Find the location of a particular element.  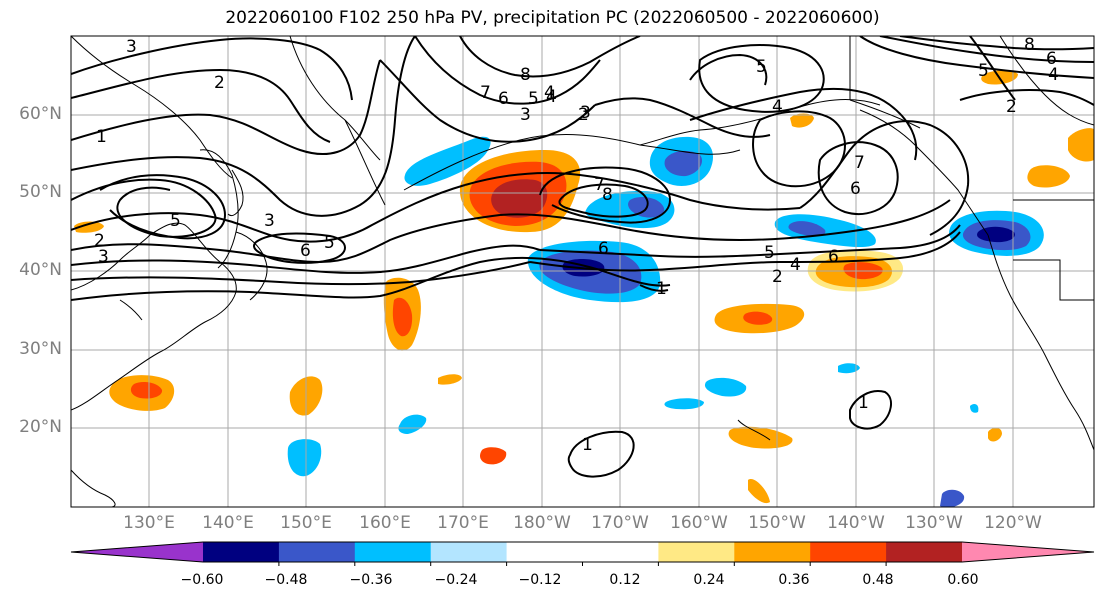

colorbar-tick-label: −0.12 is located at coordinates (540, 580).